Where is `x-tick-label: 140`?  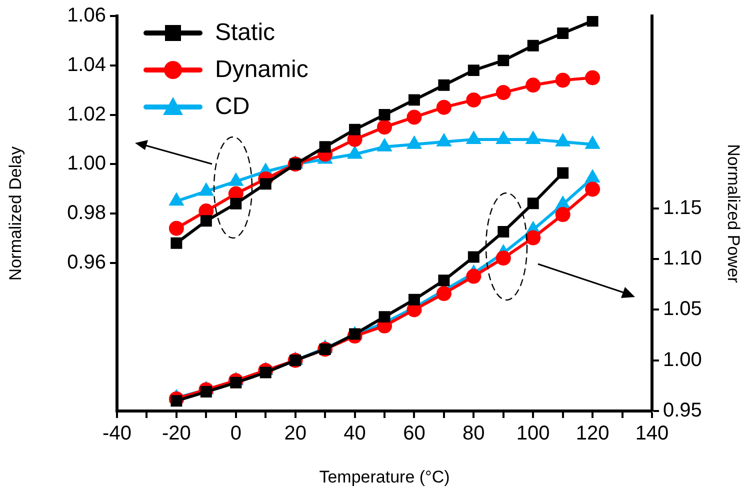
x-tick-label: 140 is located at coordinates (652, 433).